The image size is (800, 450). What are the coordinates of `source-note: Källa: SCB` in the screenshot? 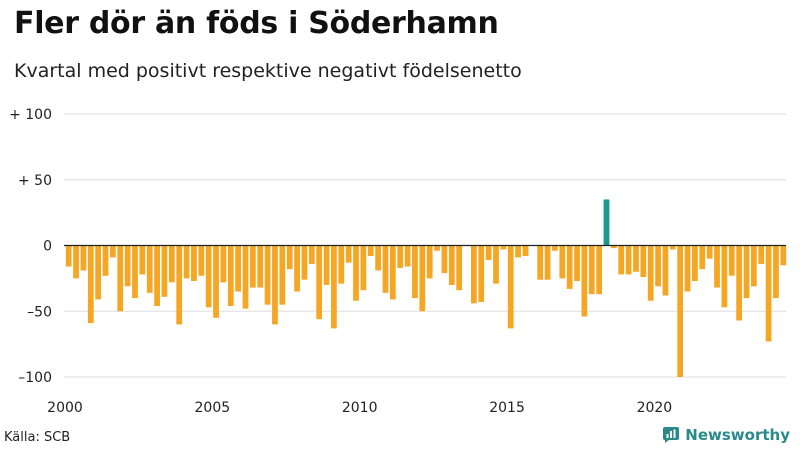 It's located at (37, 437).